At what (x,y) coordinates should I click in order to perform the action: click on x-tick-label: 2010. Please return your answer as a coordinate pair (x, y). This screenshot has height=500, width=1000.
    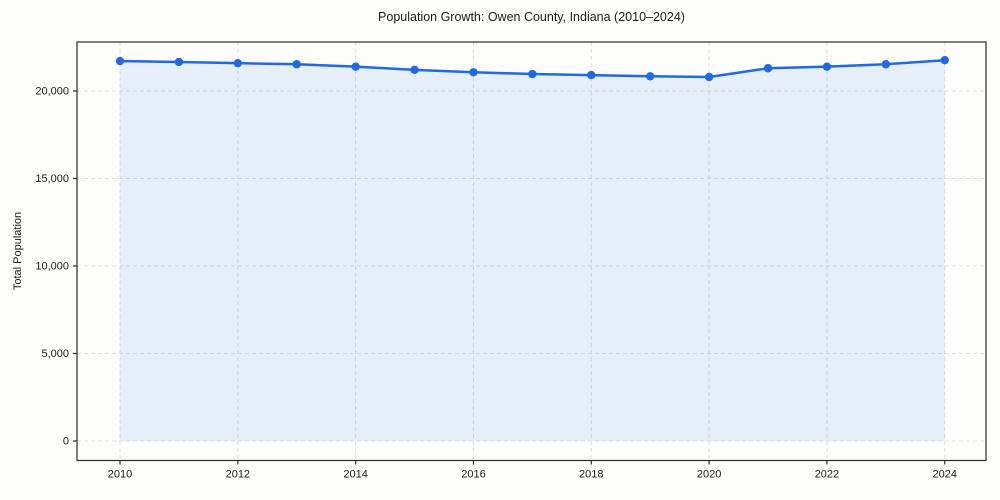
    Looking at the image, I should click on (120, 475).